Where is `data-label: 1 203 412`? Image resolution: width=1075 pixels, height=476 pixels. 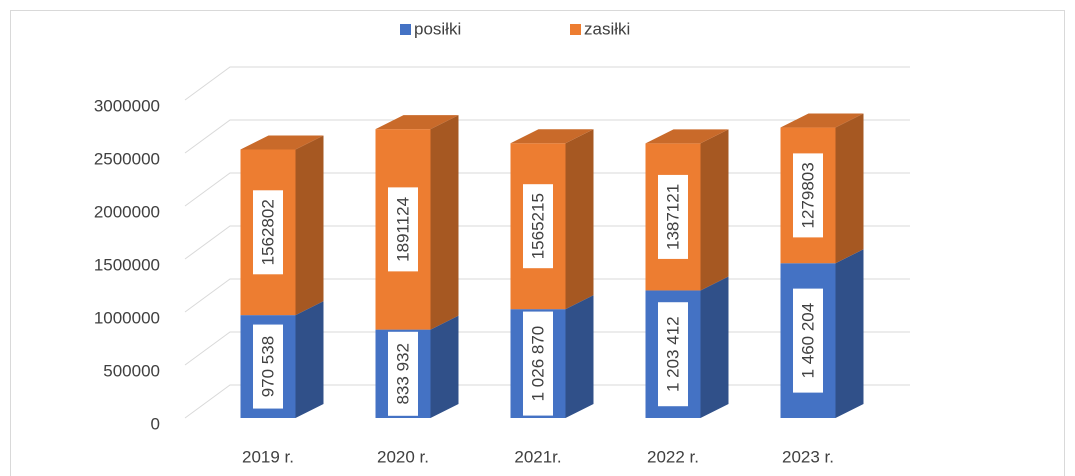 data-label: 1 203 412 is located at coordinates (672, 354).